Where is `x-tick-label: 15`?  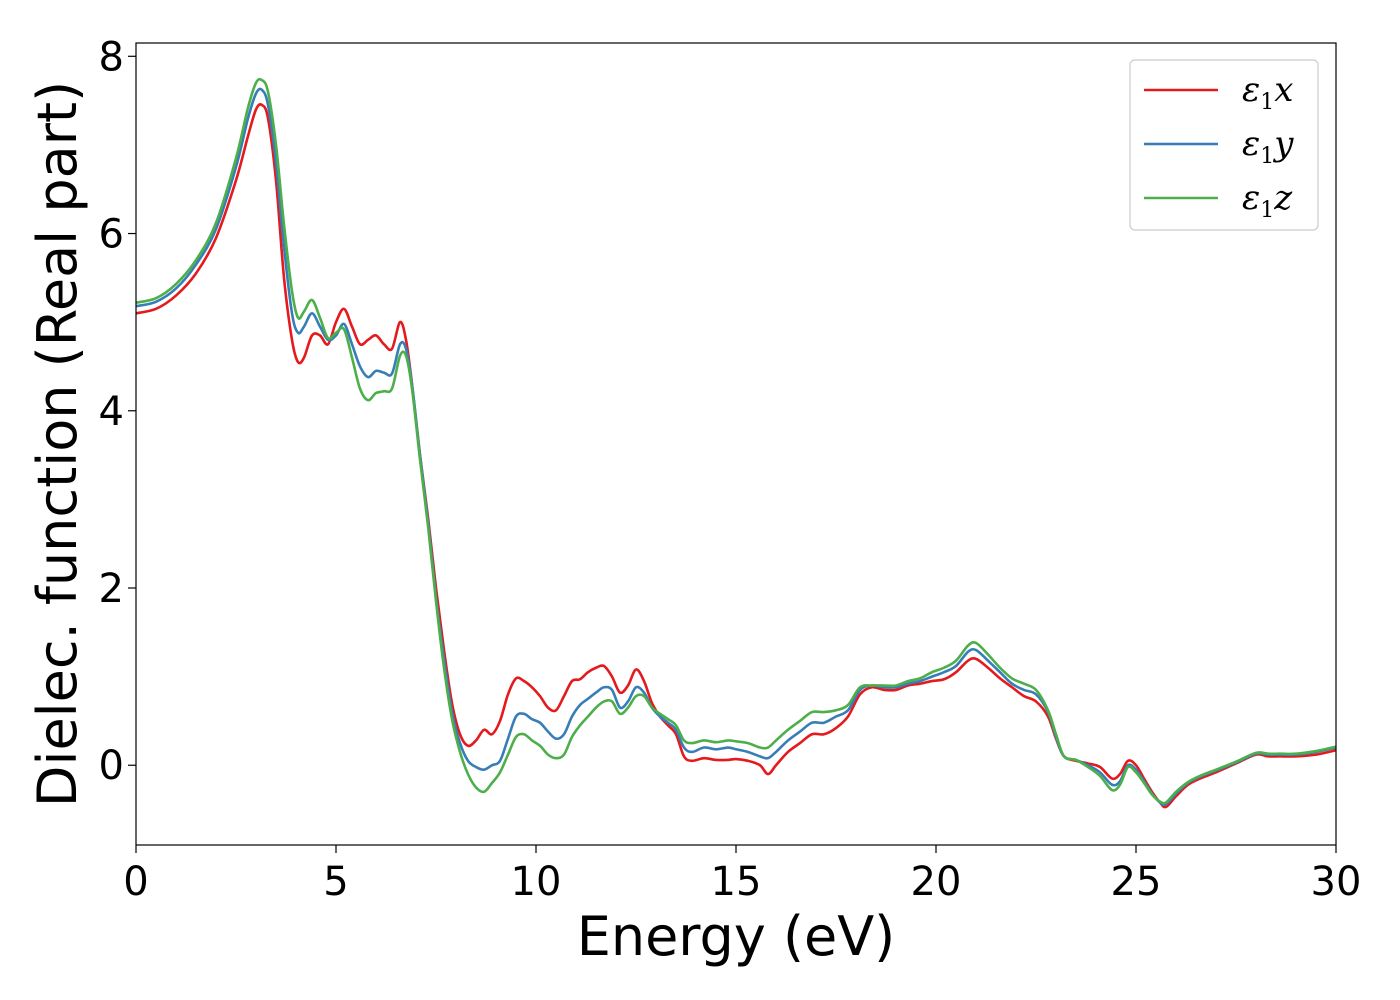 x-tick-label: 15 is located at coordinates (736, 882).